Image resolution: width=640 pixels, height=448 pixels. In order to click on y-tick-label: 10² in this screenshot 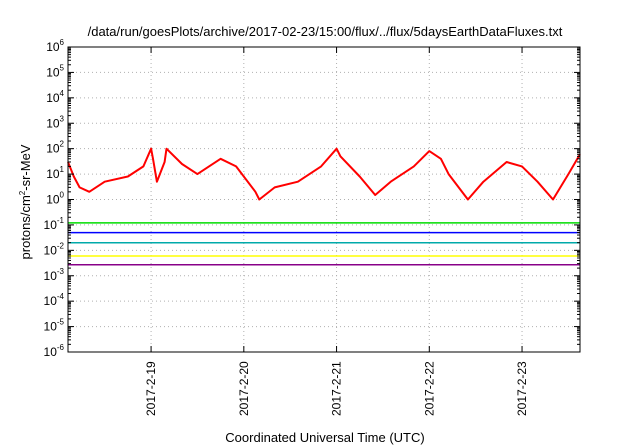, I will do `click(55, 148)`.